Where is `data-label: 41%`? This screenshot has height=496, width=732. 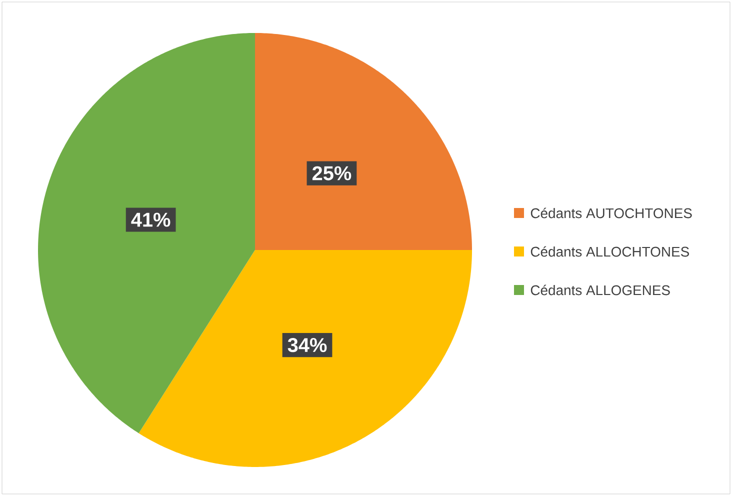 data-label: 41% is located at coordinates (150, 219).